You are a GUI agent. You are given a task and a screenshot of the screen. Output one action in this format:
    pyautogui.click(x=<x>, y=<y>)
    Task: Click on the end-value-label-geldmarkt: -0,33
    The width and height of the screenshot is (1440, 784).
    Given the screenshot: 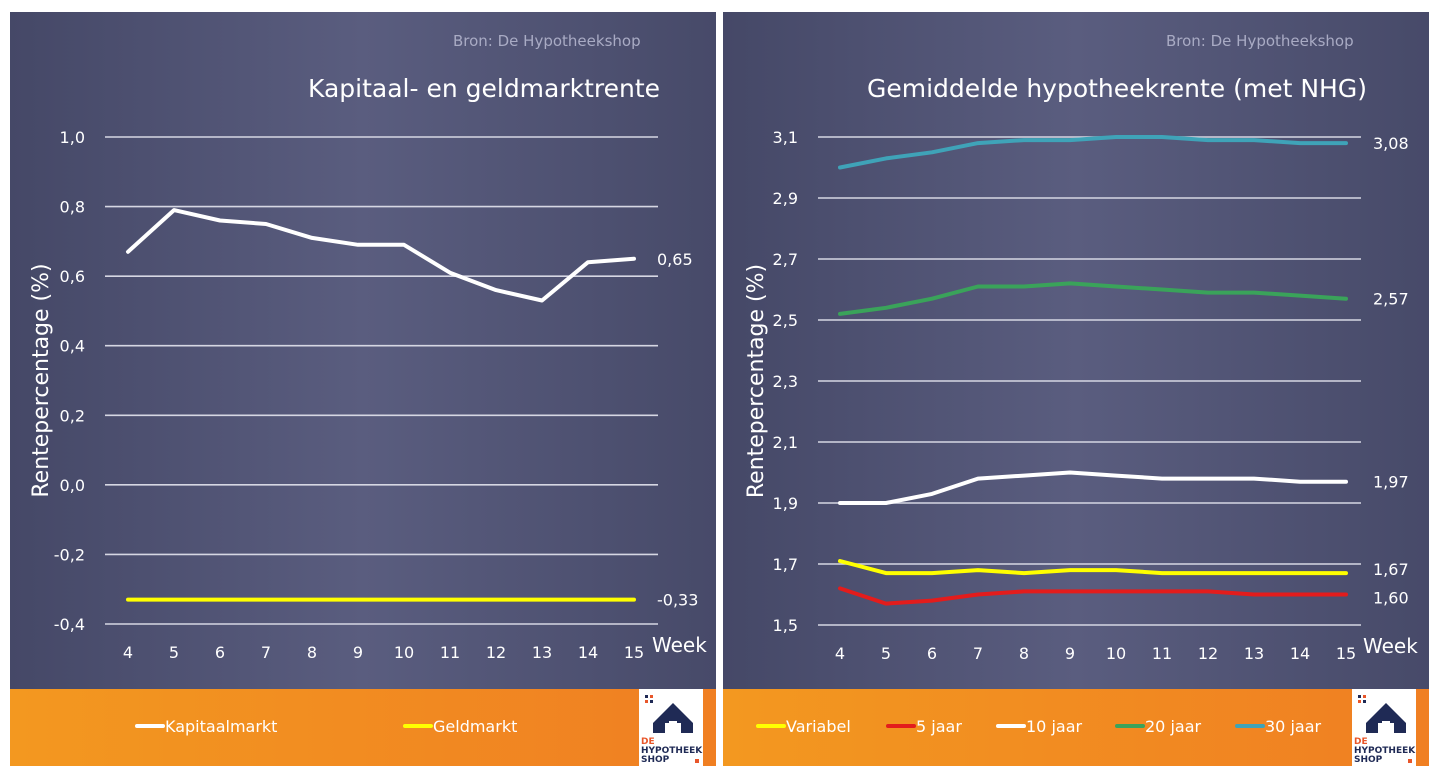 What is the action you would take?
    pyautogui.click(x=677, y=600)
    